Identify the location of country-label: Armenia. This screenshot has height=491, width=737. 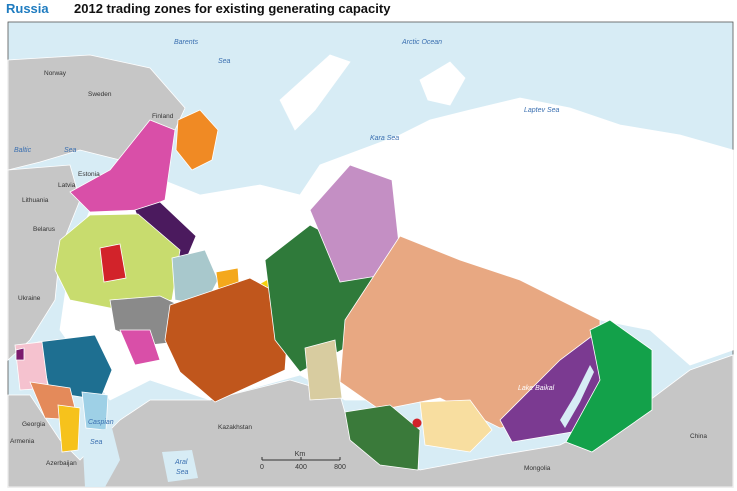
(22, 441).